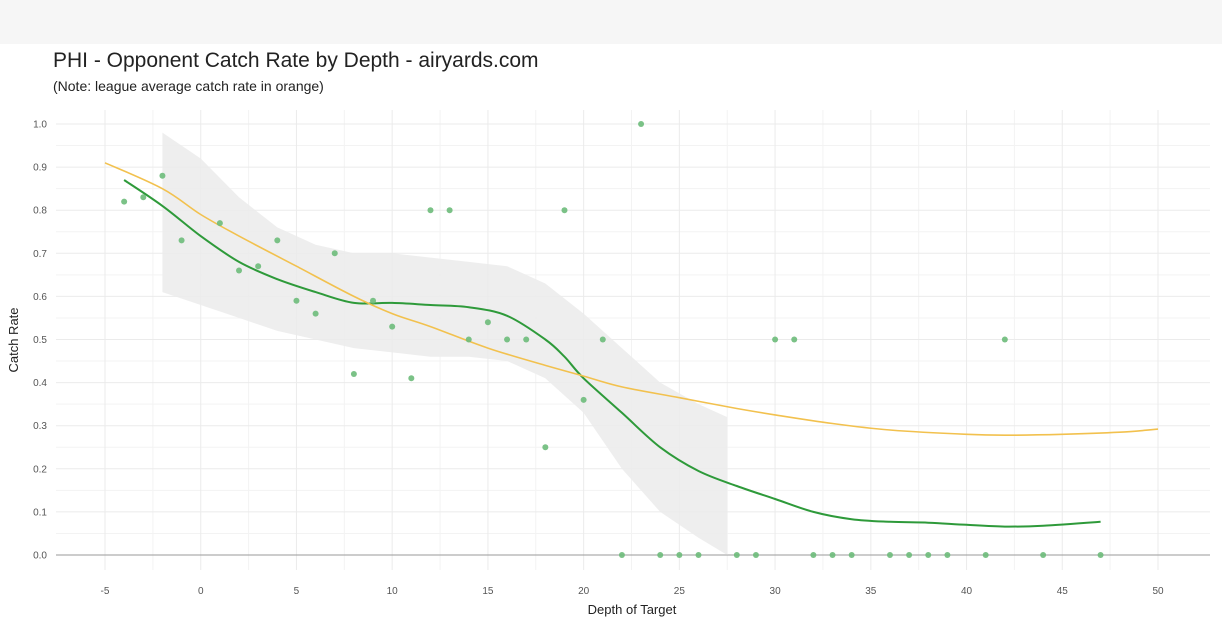  Describe the element at coordinates (584, 591) in the screenshot. I see `x-tick-label: 20` at that location.